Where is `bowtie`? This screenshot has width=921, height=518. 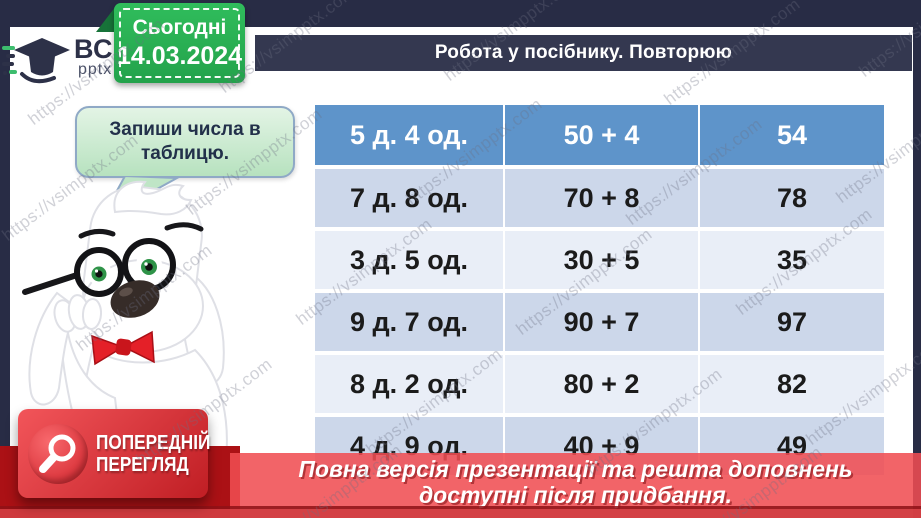
bowtie is located at coordinates (123, 348).